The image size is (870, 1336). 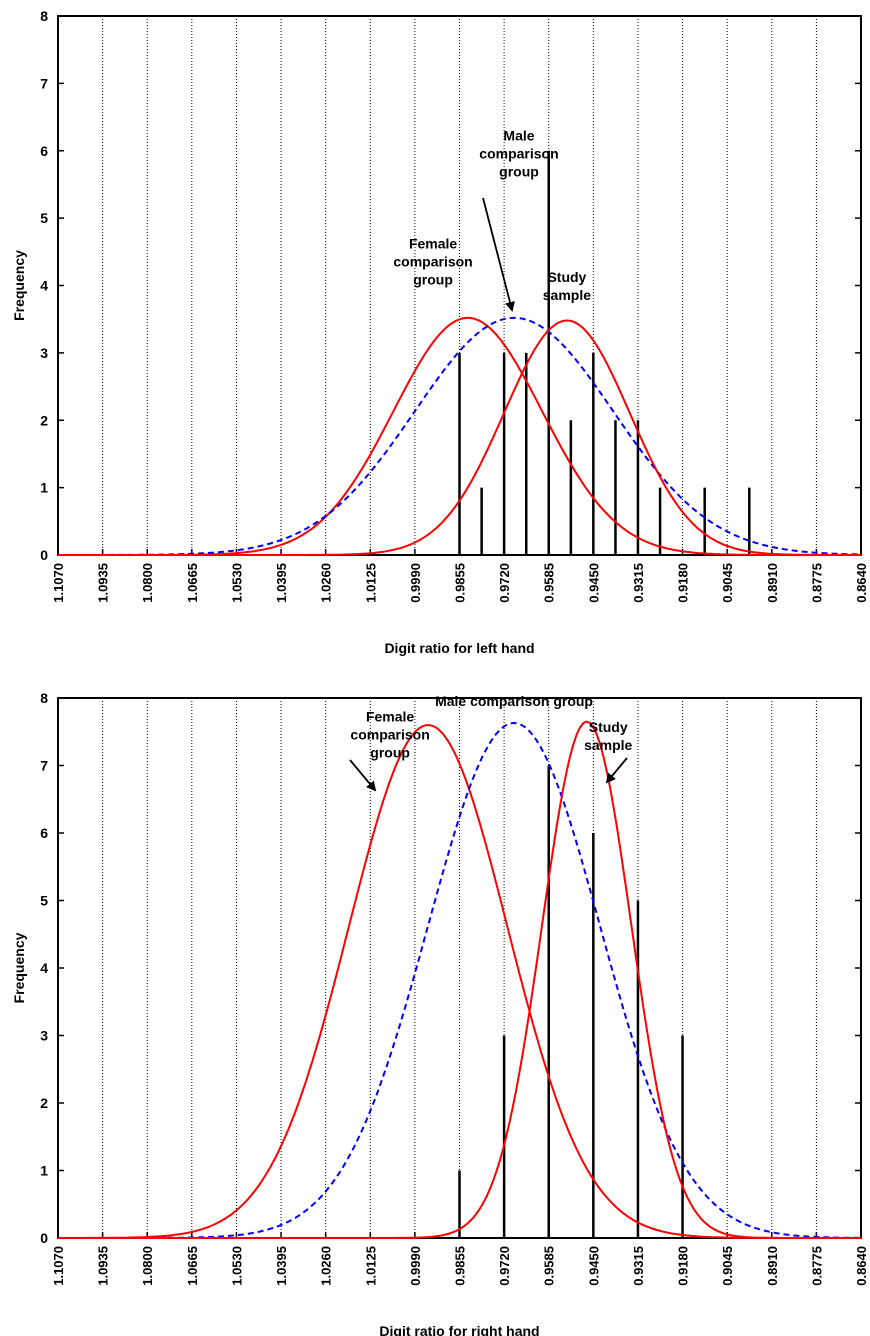 I want to click on annotation-label: Male comparison group, so click(x=514, y=701).